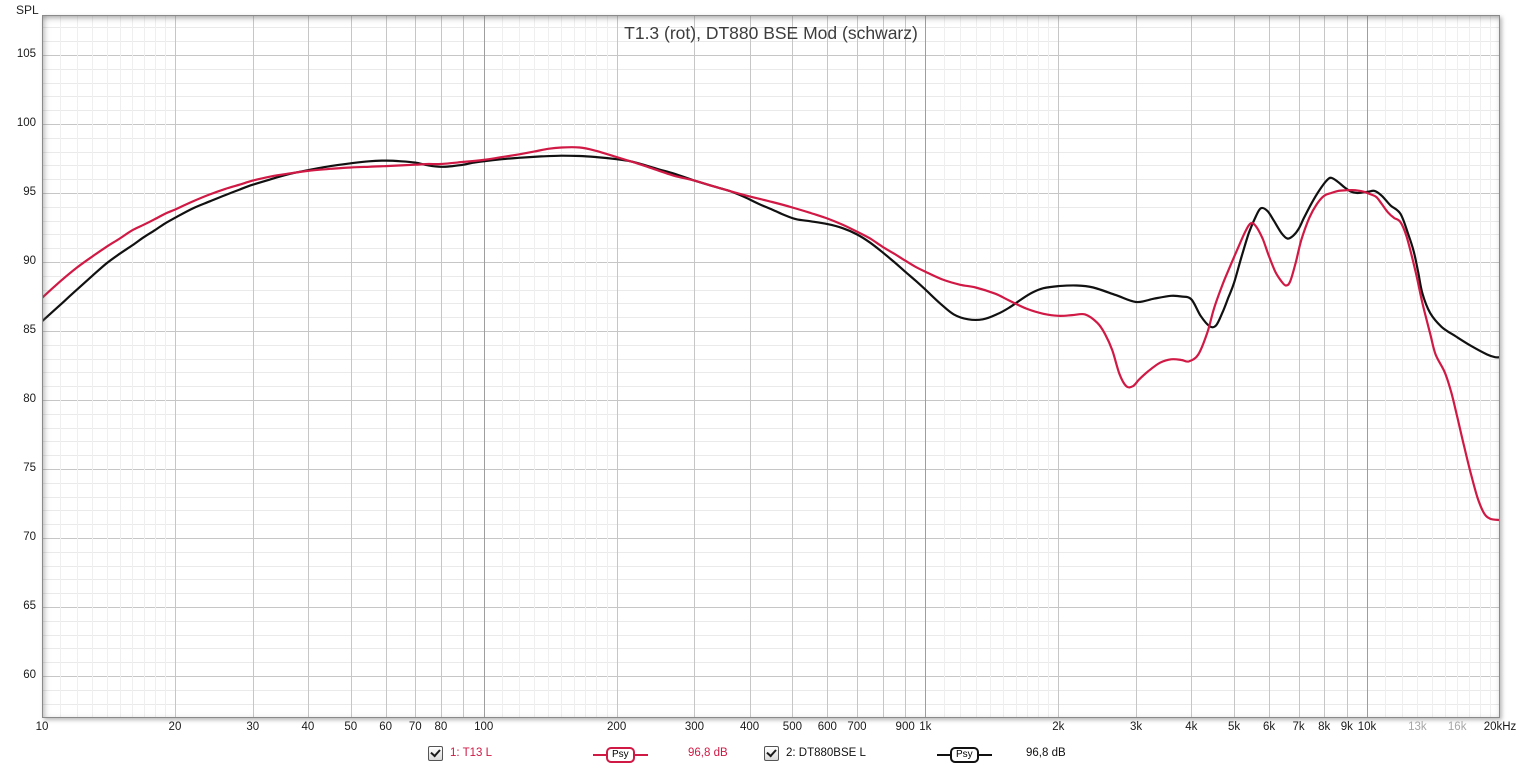 Image resolution: width=1525 pixels, height=768 pixels. What do you see at coordinates (1191, 727) in the screenshot?
I see `x-tick-label: 4k` at bounding box center [1191, 727].